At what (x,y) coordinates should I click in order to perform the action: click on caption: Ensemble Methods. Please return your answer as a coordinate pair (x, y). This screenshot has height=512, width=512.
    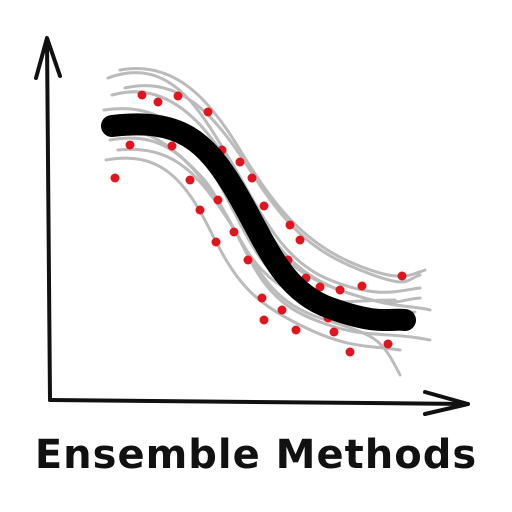
    Looking at the image, I should click on (256, 455).